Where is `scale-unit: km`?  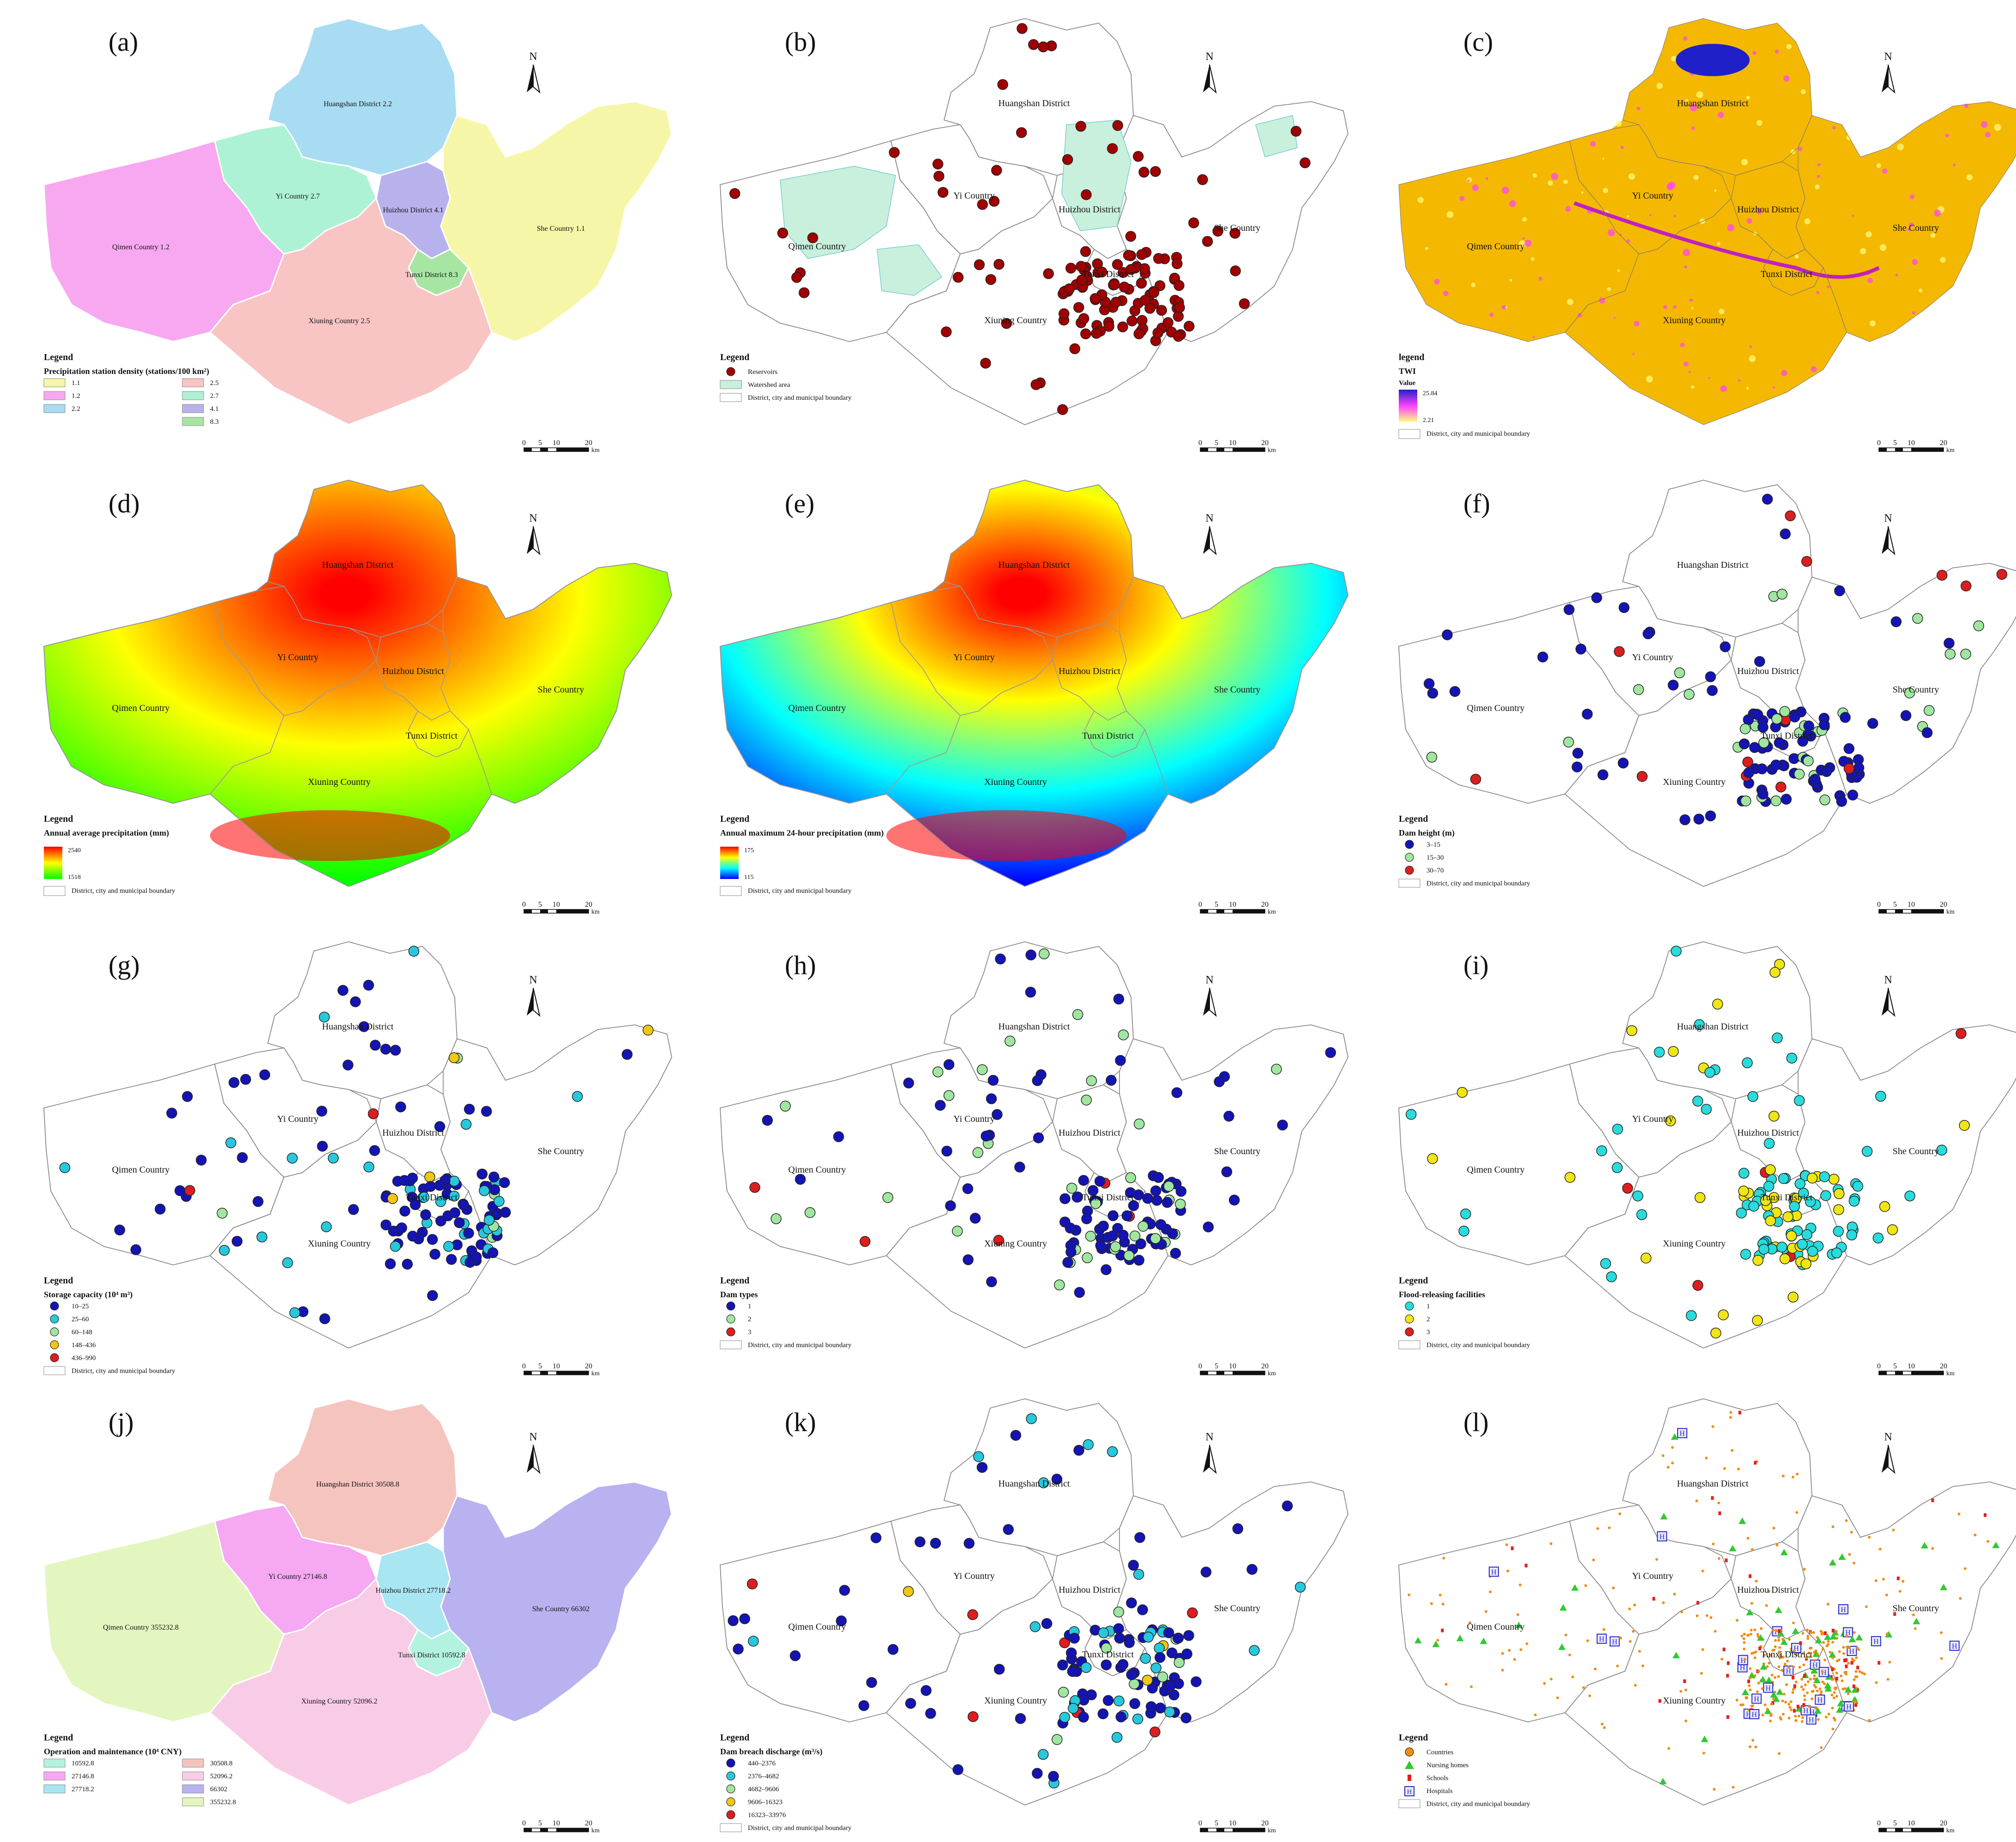 scale-unit: km is located at coordinates (1272, 1830).